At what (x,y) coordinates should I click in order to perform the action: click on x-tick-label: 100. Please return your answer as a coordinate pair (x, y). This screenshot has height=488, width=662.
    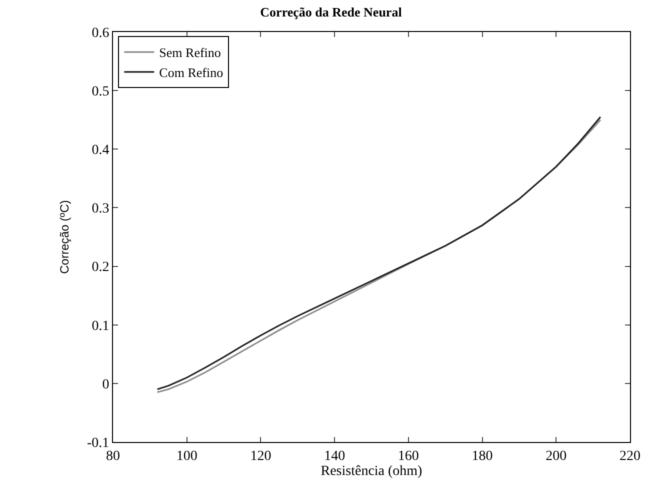
    Looking at the image, I should click on (187, 456).